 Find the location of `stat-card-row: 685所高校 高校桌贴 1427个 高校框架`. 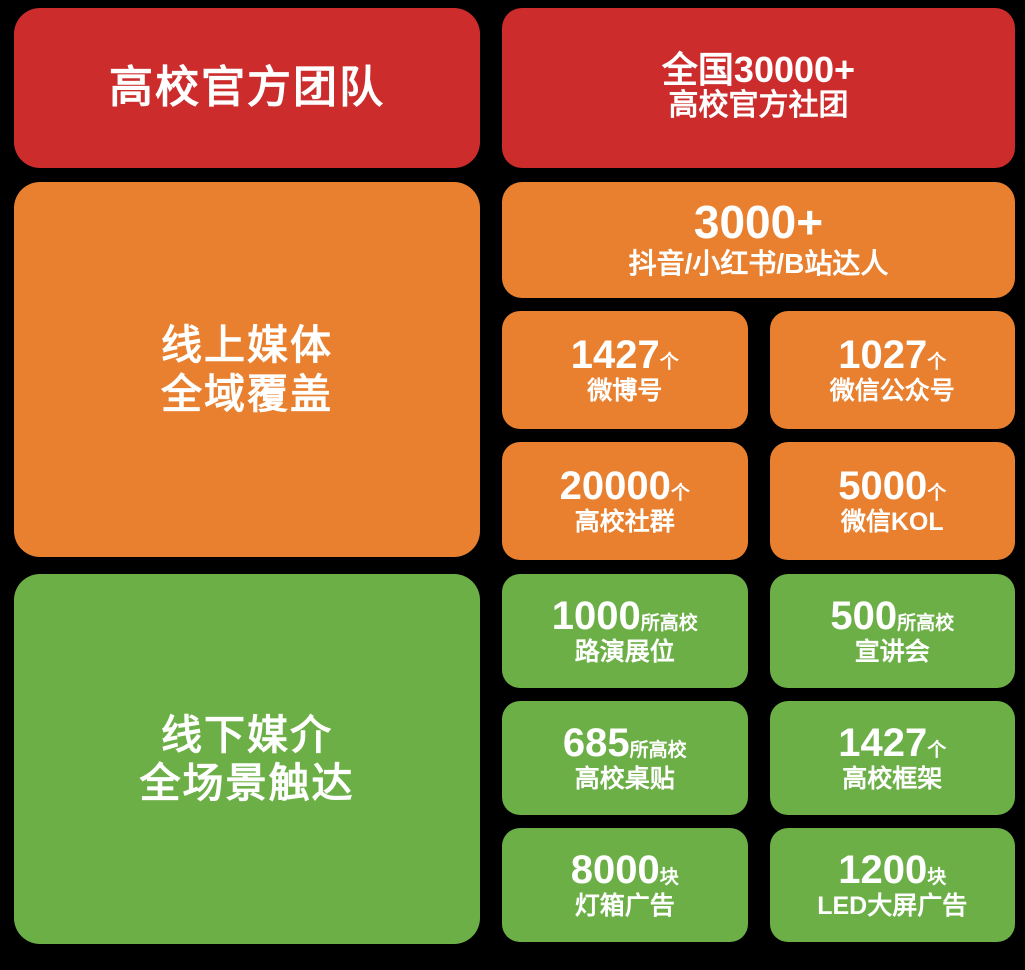

stat-card-row: 685所高校 高校桌贴 1427个 高校框架 is located at coordinates (758, 758).